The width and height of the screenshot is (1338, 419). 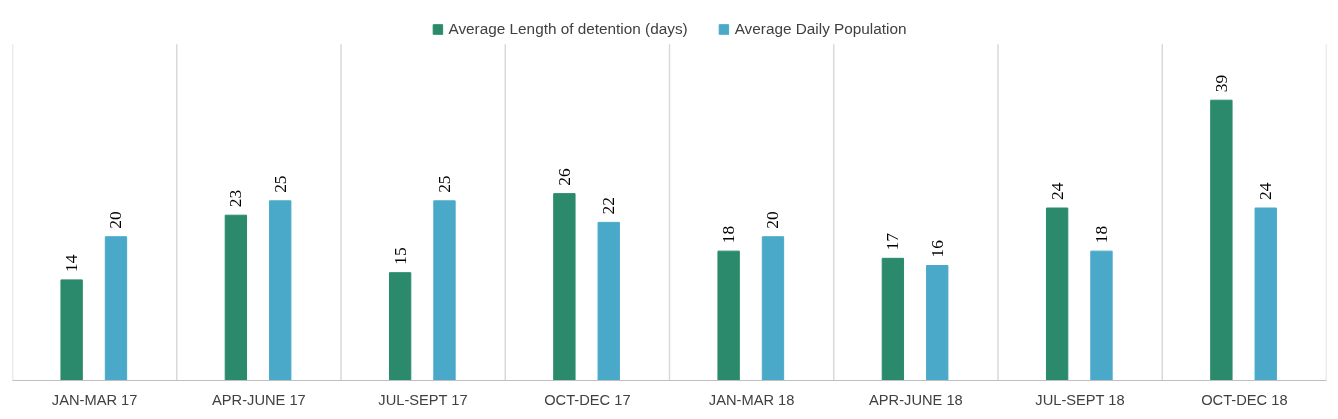 I want to click on x-tick-label: OCT-DEC 18, so click(x=1244, y=399).